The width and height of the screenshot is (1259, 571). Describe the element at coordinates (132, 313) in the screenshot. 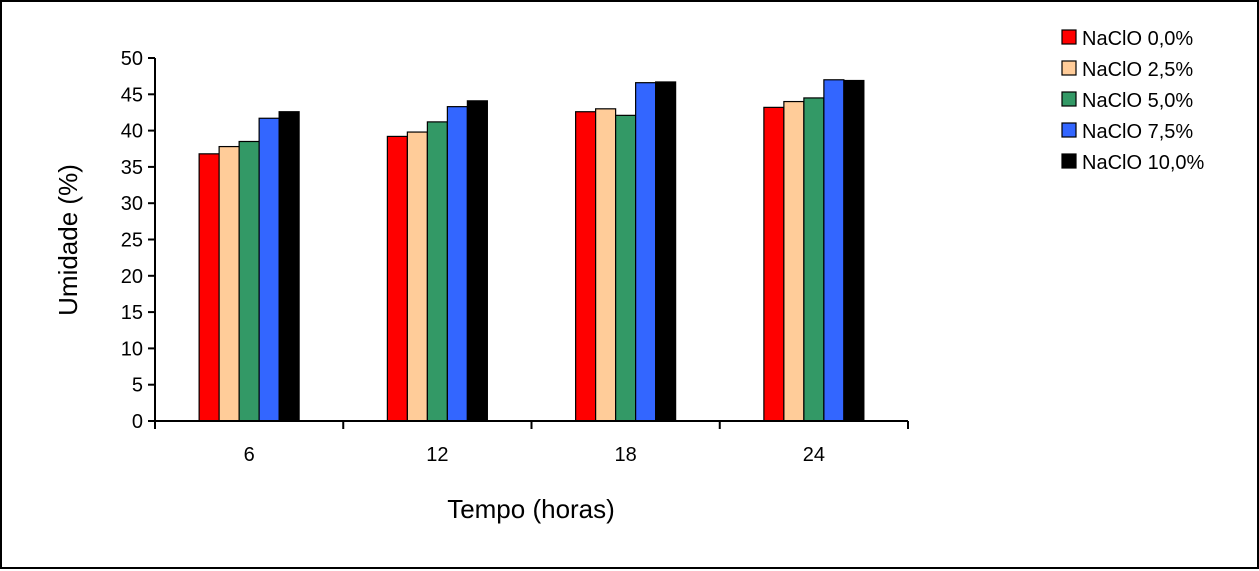

I see `y-tick-label: 15` at that location.